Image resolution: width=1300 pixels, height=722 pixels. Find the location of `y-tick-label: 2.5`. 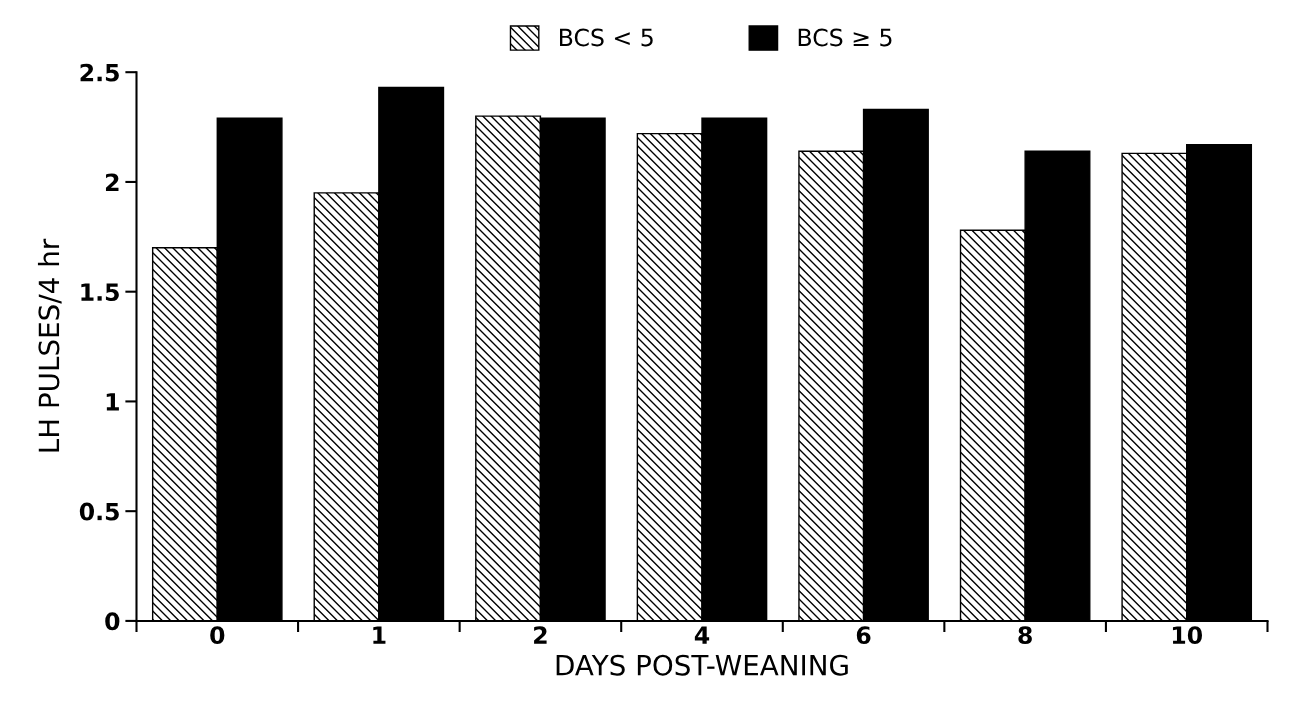

y-tick-label: 2.5 is located at coordinates (99, 72).